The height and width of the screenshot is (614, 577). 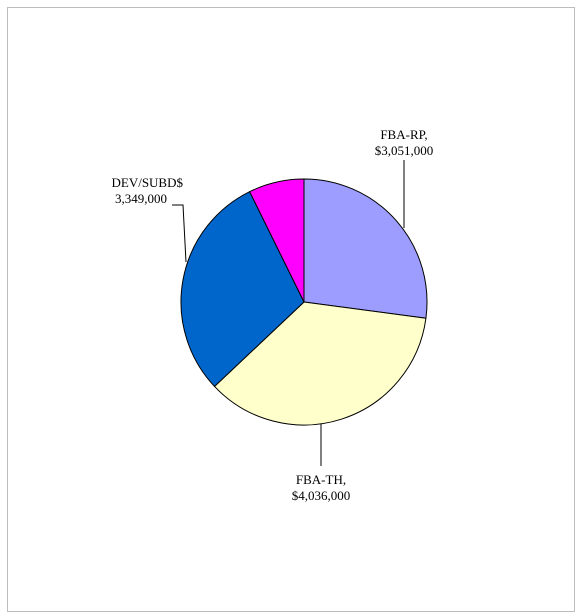 I want to click on slice-fba-rp, so click(x=365, y=248).